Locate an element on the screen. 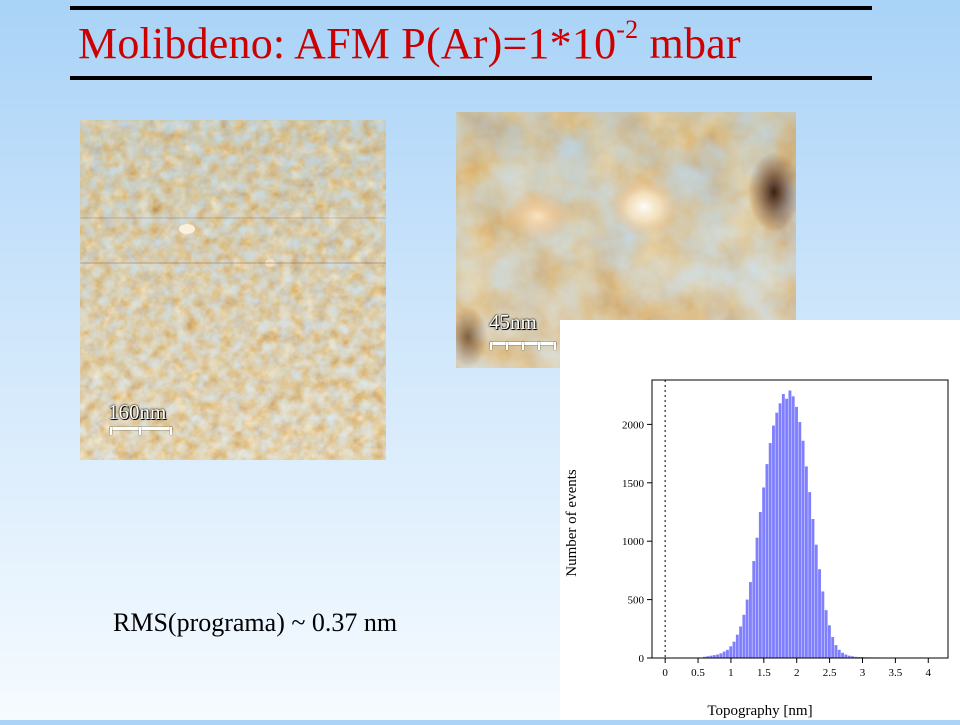 The width and height of the screenshot is (960, 725). slide-title: Molibdeno: AFM P(Ar)=1*10-2 mbar is located at coordinates (409, 43).